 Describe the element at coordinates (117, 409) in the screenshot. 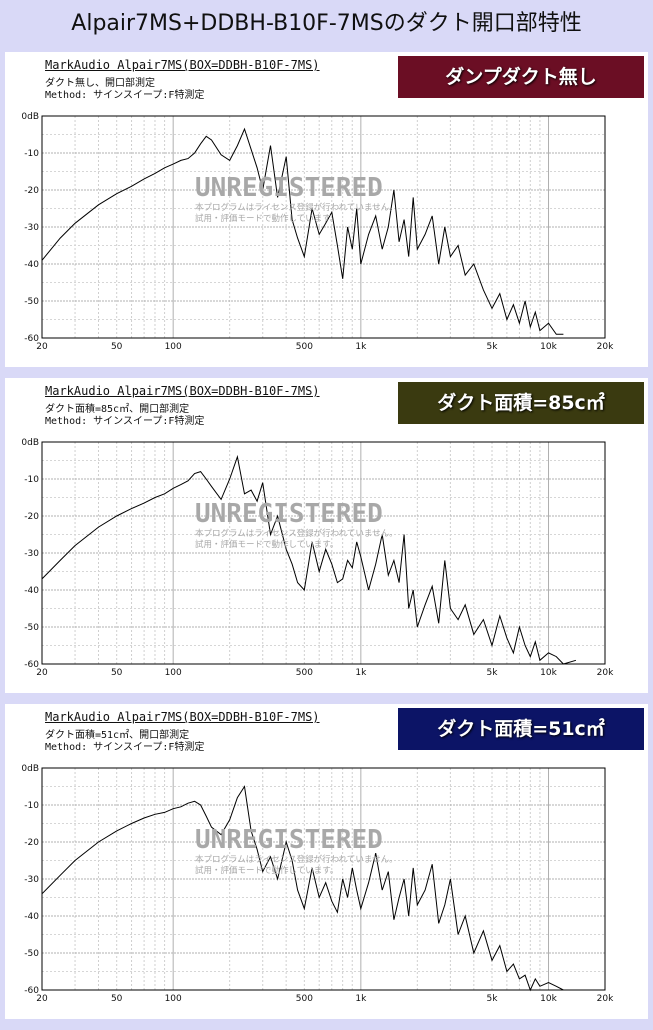

I see `chart-subtitle: ダクト面積=85c㎡、開口部測定` at that location.